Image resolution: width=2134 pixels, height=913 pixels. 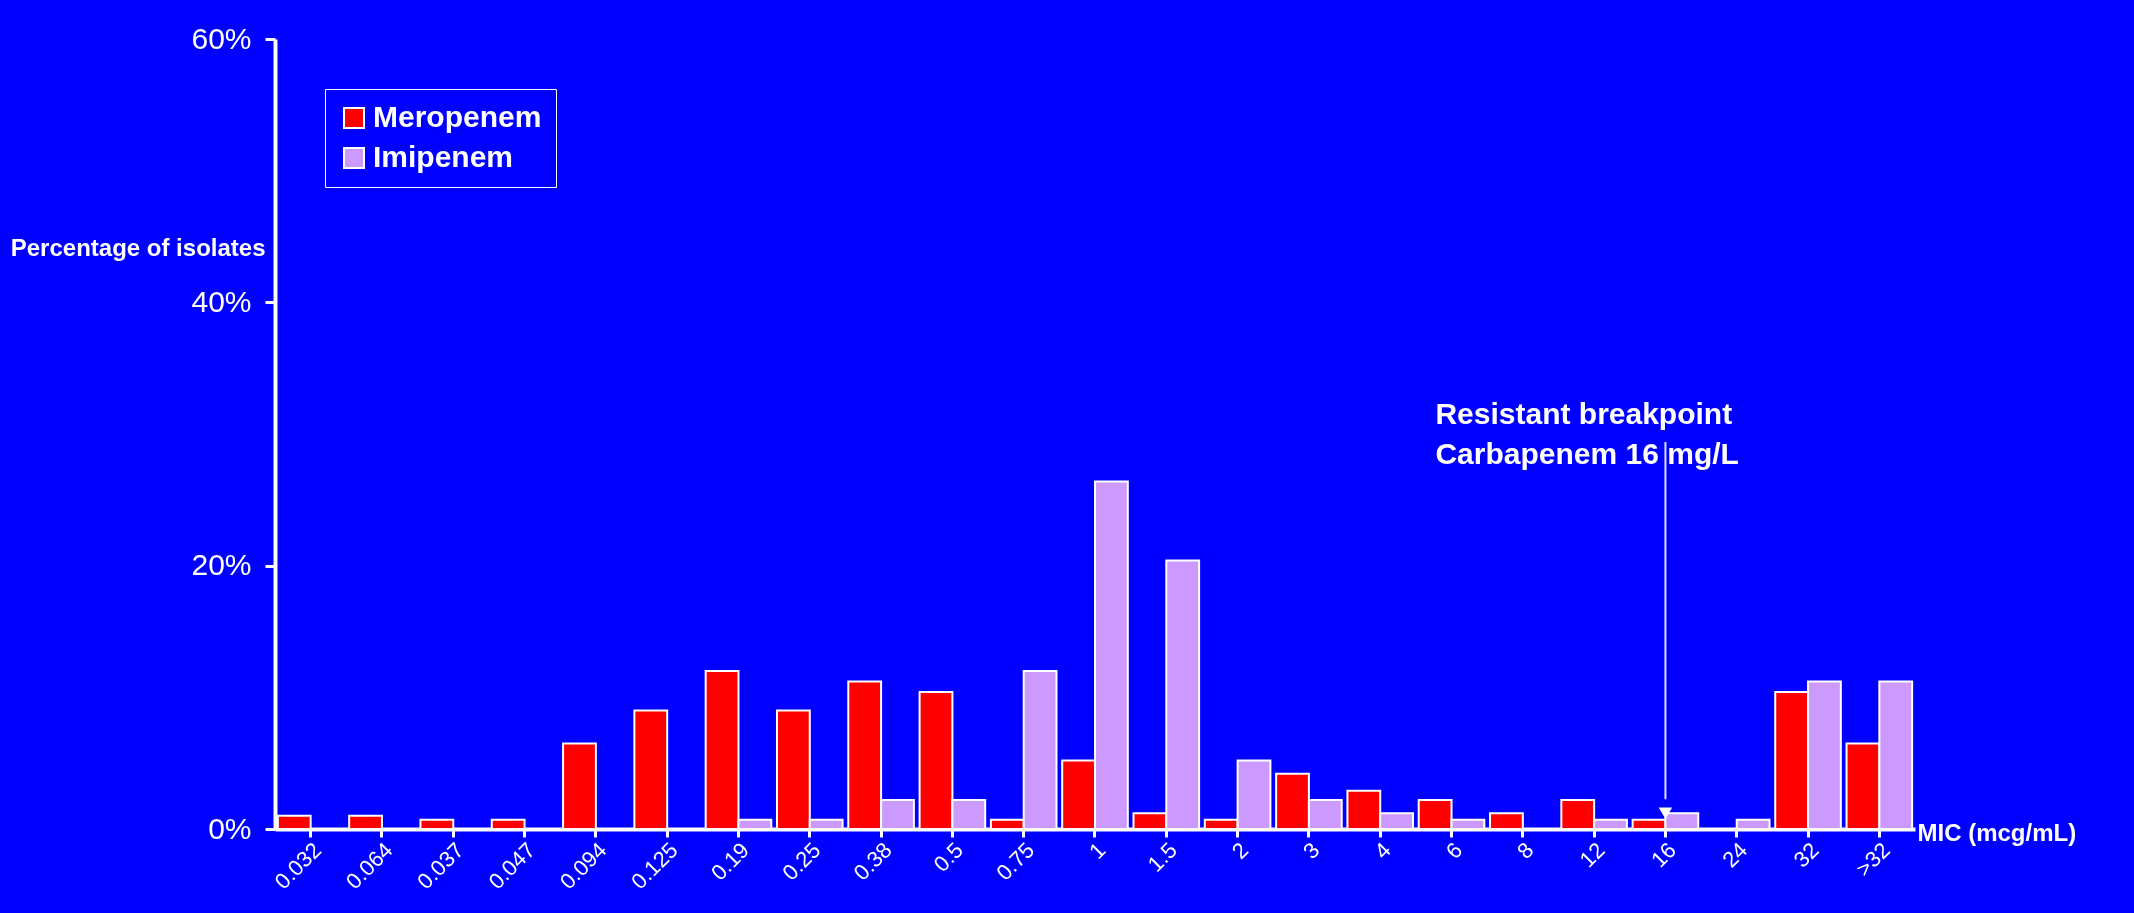 What do you see at coordinates (138, 247) in the screenshot?
I see `y-axis-title: Percentage of isolates` at bounding box center [138, 247].